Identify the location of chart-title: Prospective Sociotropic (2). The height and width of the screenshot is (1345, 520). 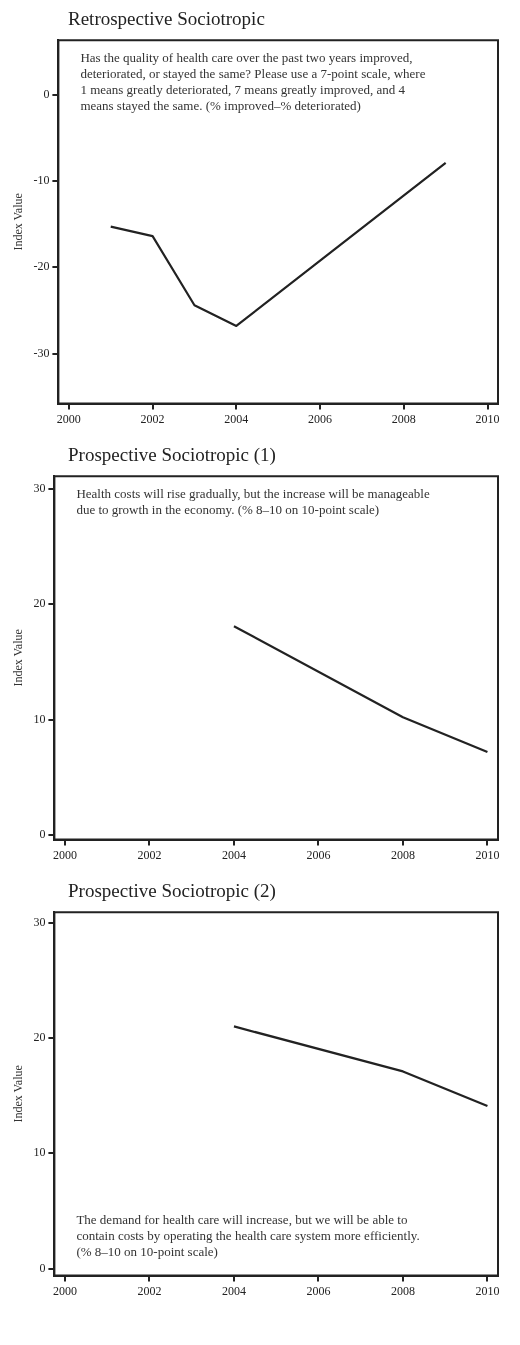
(172, 891).